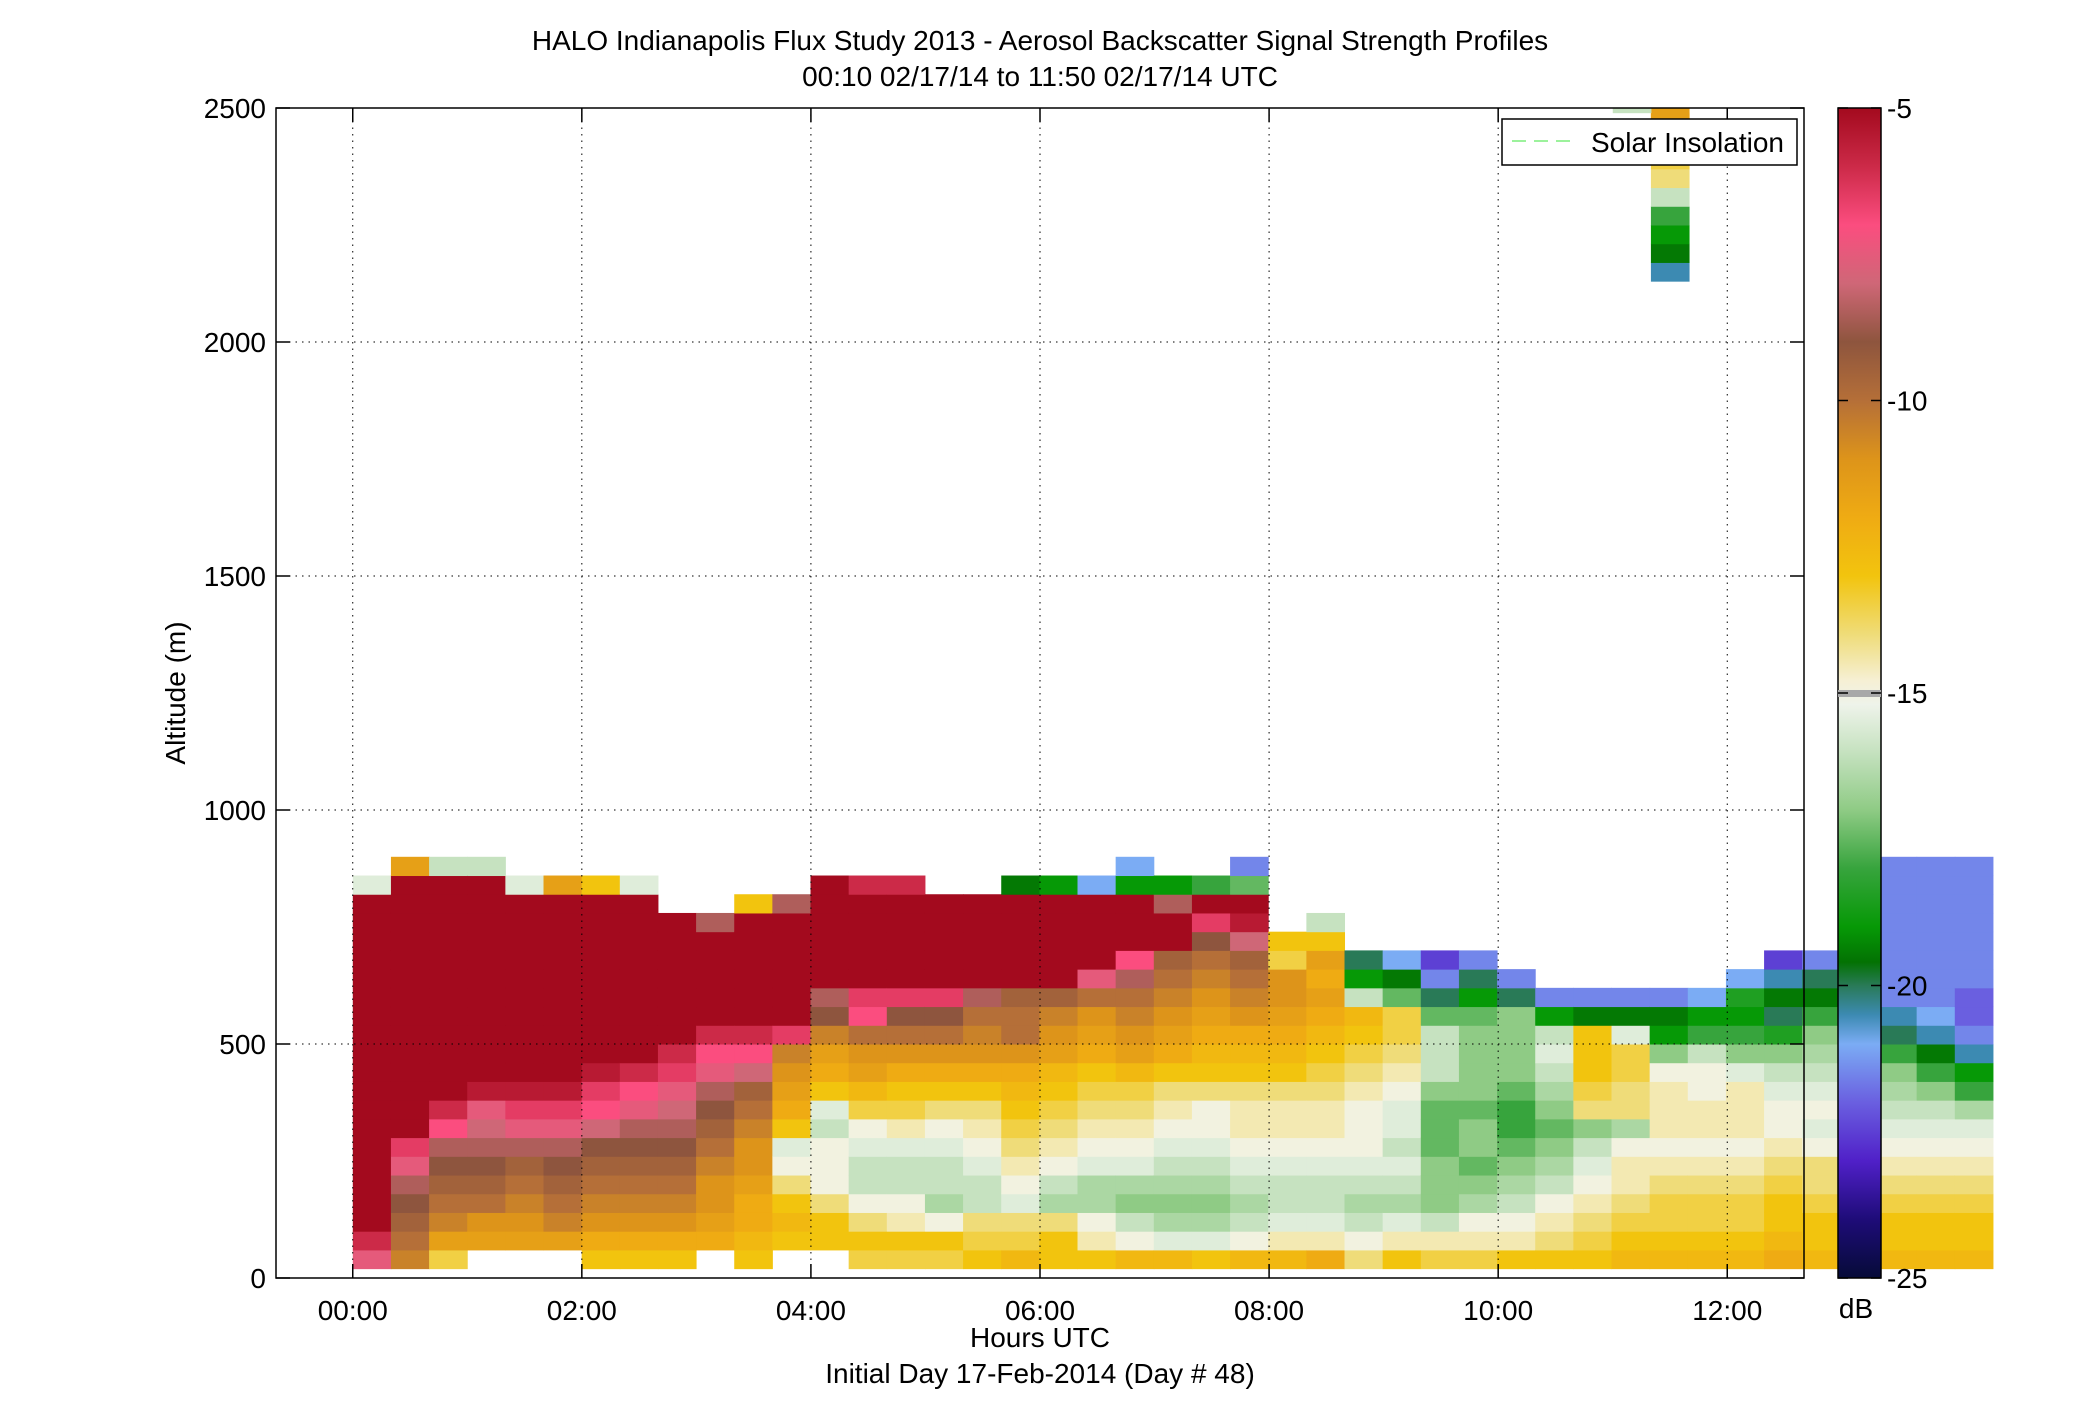 The image size is (2098, 1425). I want to click on x-tick-label: 02:00, so click(582, 1310).